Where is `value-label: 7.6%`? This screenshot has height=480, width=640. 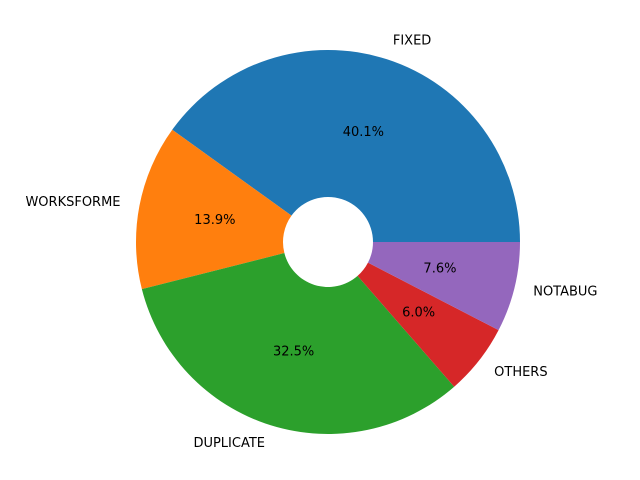
value-label: 7.6% is located at coordinates (439, 269).